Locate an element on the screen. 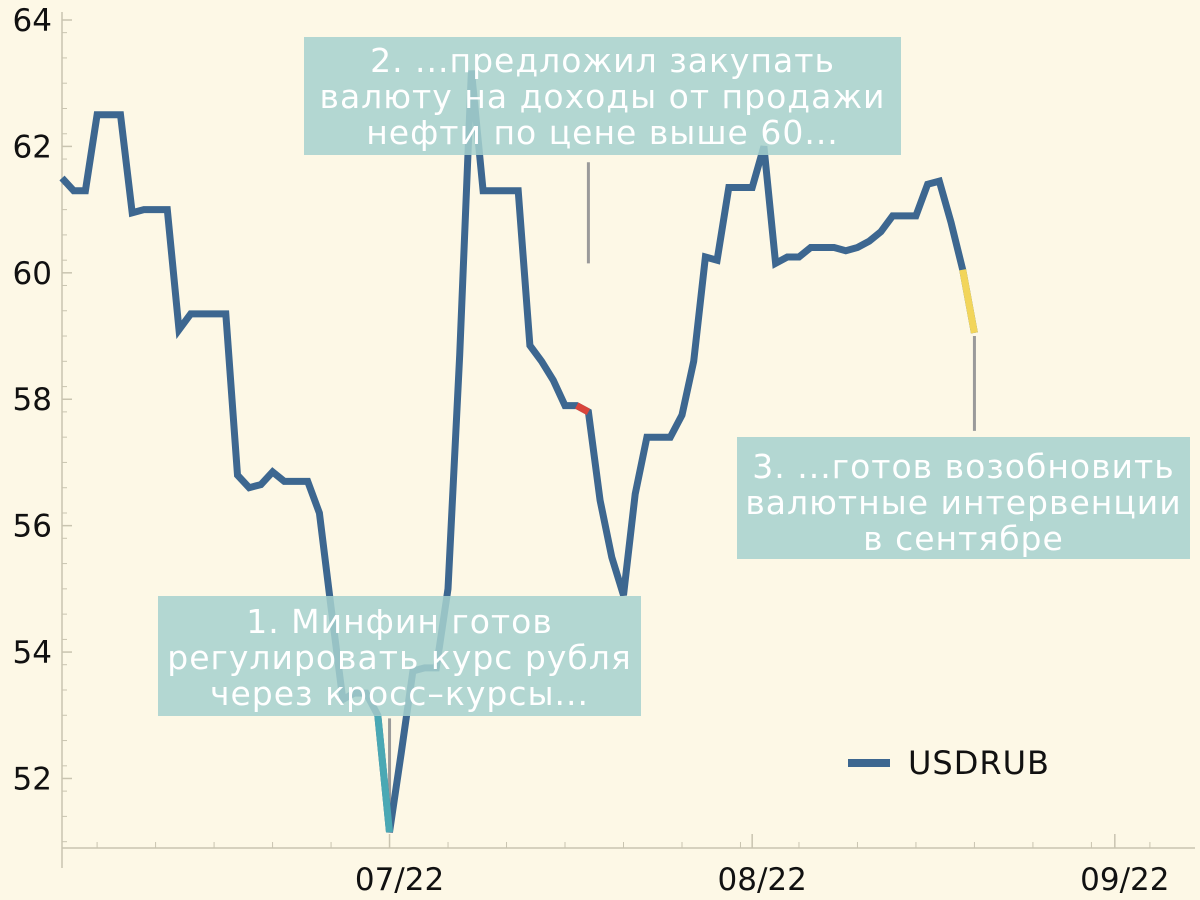  annotation-3-line-2: валютные интервенции is located at coordinates (963, 502).